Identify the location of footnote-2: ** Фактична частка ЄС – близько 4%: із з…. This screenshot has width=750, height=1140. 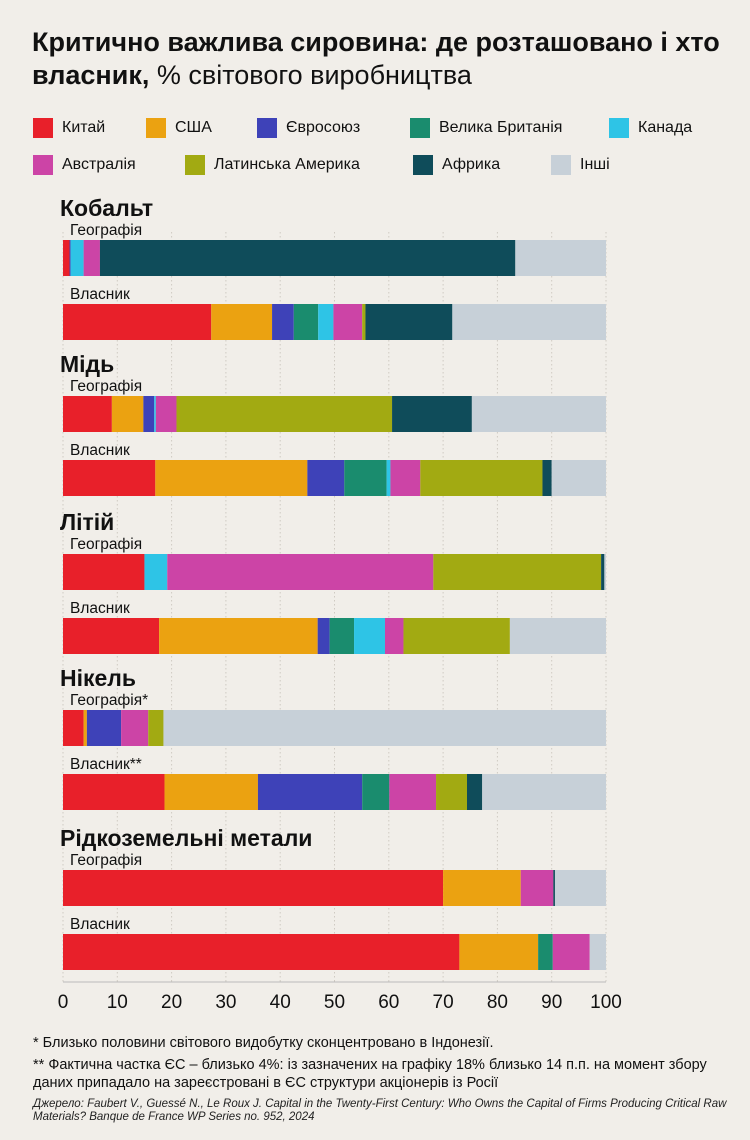
(370, 1074).